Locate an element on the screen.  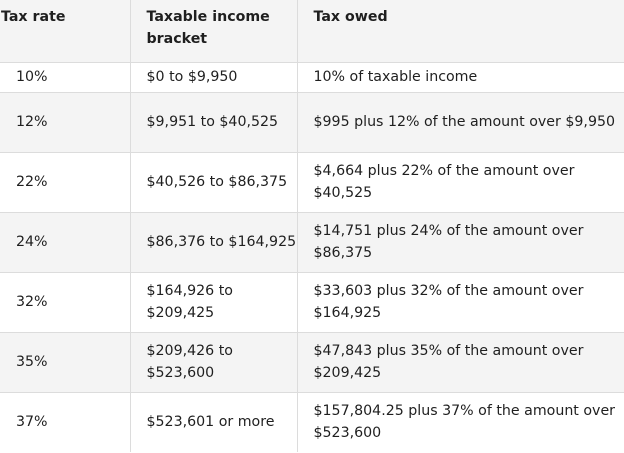
bracket-cell: $523,601 or more is located at coordinates (214, 421).